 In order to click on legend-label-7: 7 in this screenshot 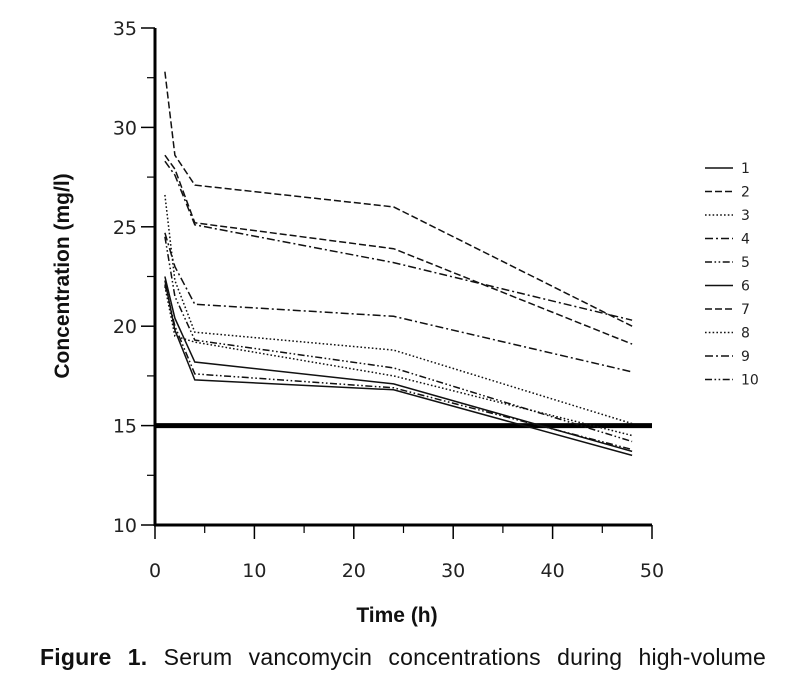, I will do `click(745, 310)`.